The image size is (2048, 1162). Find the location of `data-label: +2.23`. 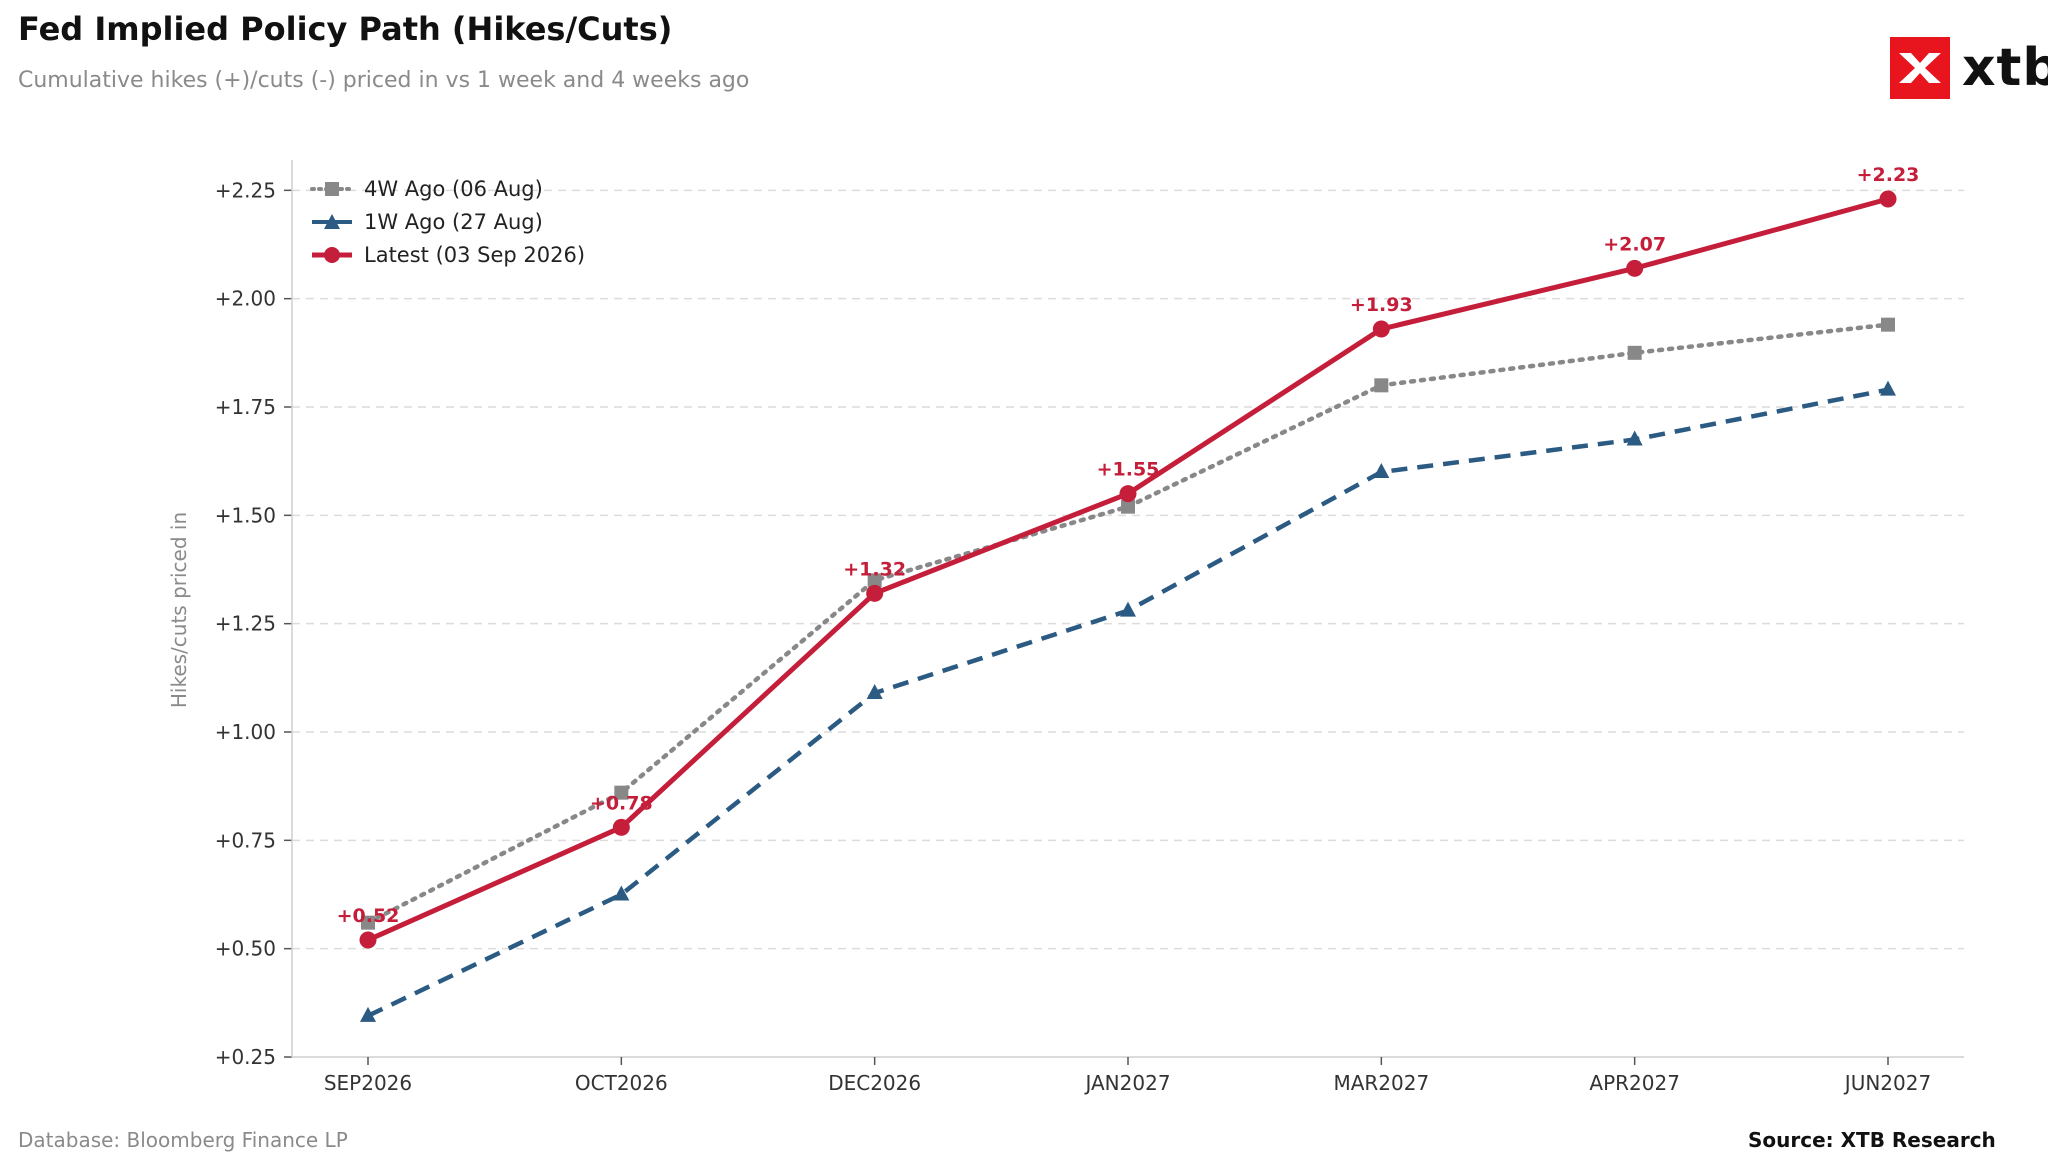

data-label: +2.23 is located at coordinates (1888, 175).